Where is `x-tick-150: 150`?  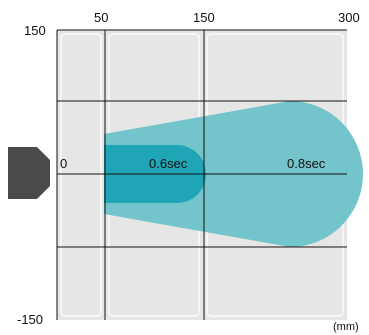
x-tick-150: 150 is located at coordinates (204, 17).